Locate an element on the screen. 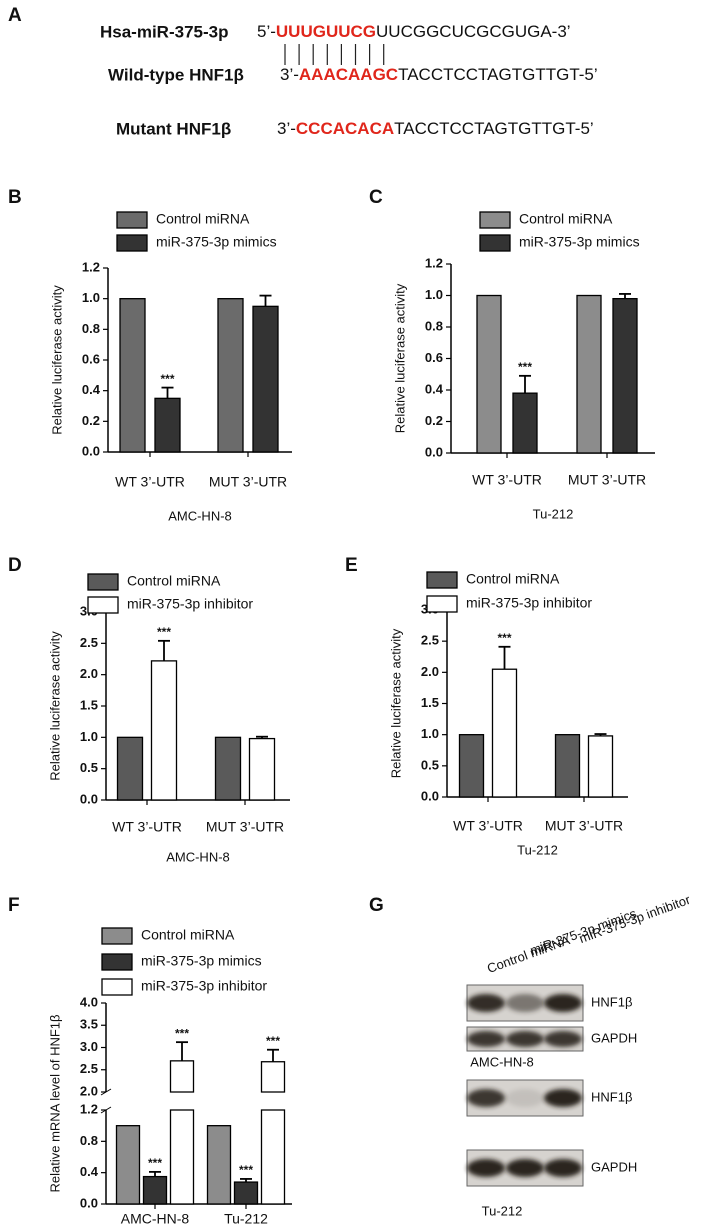 The width and height of the screenshot is (718, 1228). x-axis-label: Tu-212 is located at coordinates (537, 849).